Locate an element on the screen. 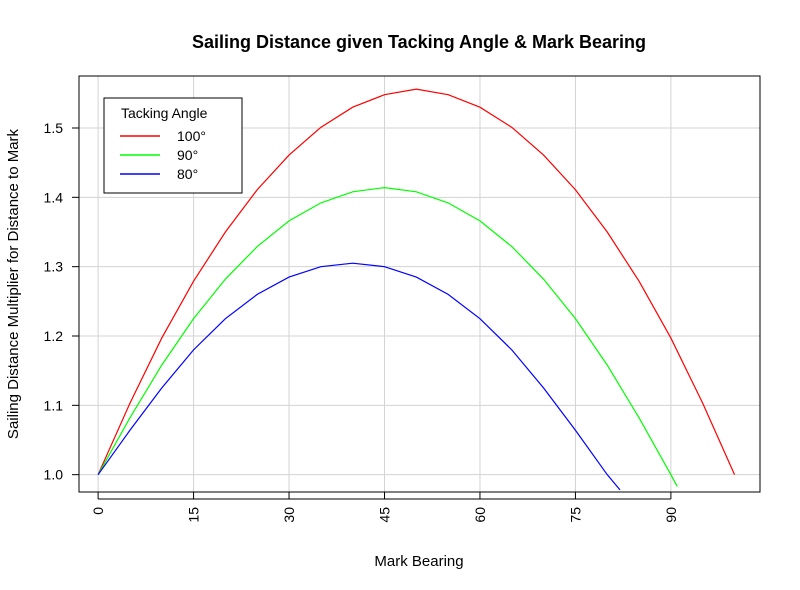  x-tick-label: 0 is located at coordinates (98, 511).